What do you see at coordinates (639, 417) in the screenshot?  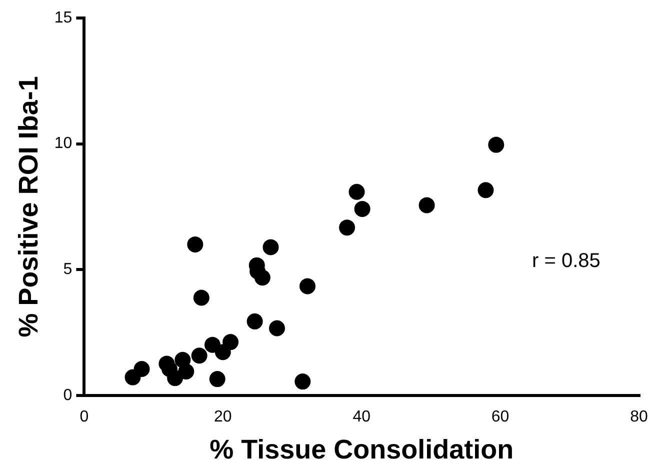 I see `x-tick-label: 80` at bounding box center [639, 417].